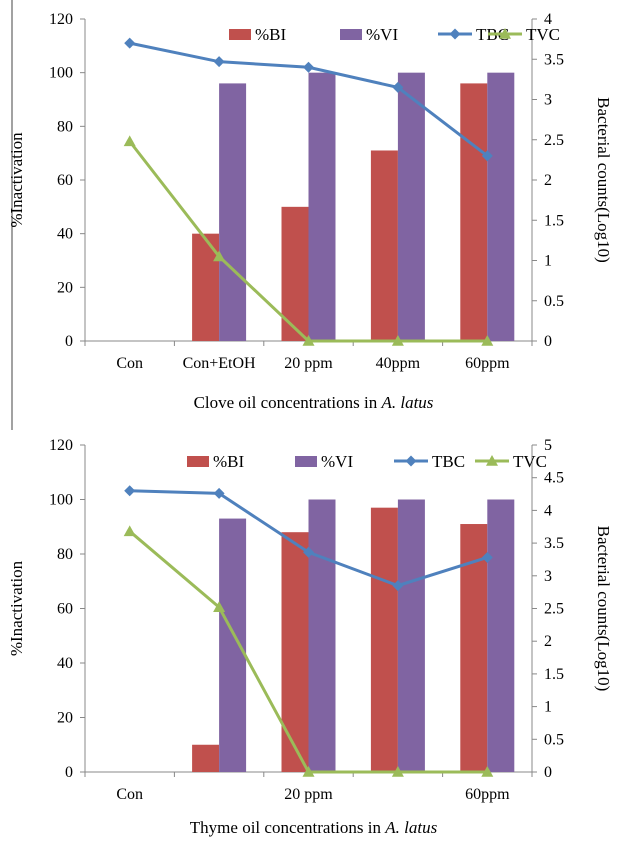  I want to click on x-tick-label: Con+EtOH, so click(219, 363).